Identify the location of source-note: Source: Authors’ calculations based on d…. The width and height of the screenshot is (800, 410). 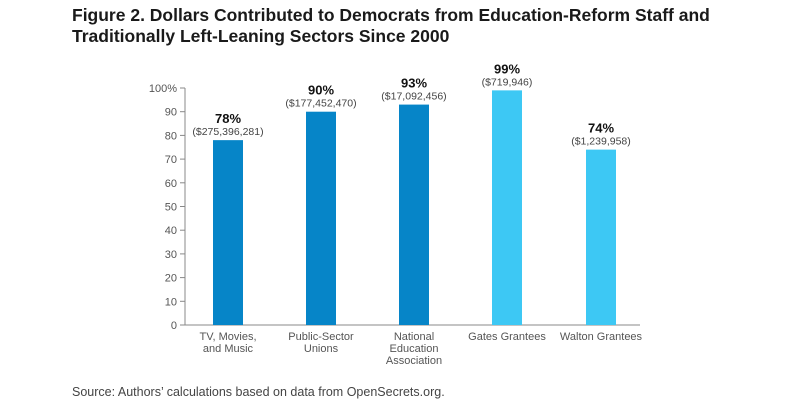
(258, 392).